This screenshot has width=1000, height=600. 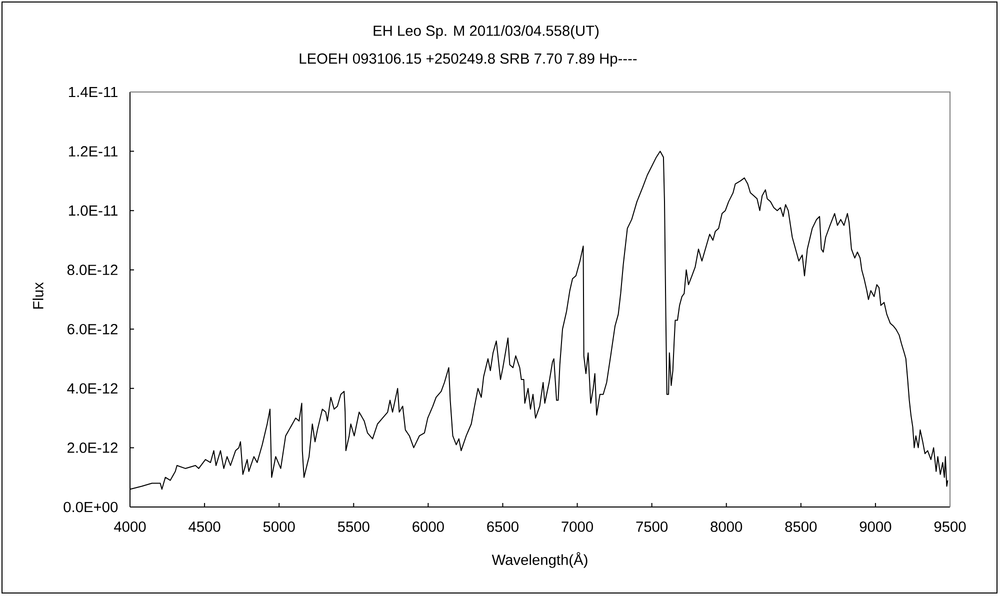 What do you see at coordinates (486, 32) in the screenshot?
I see `chart-title: EH Leo Sp. M 2011/03/04.558(UT)` at bounding box center [486, 32].